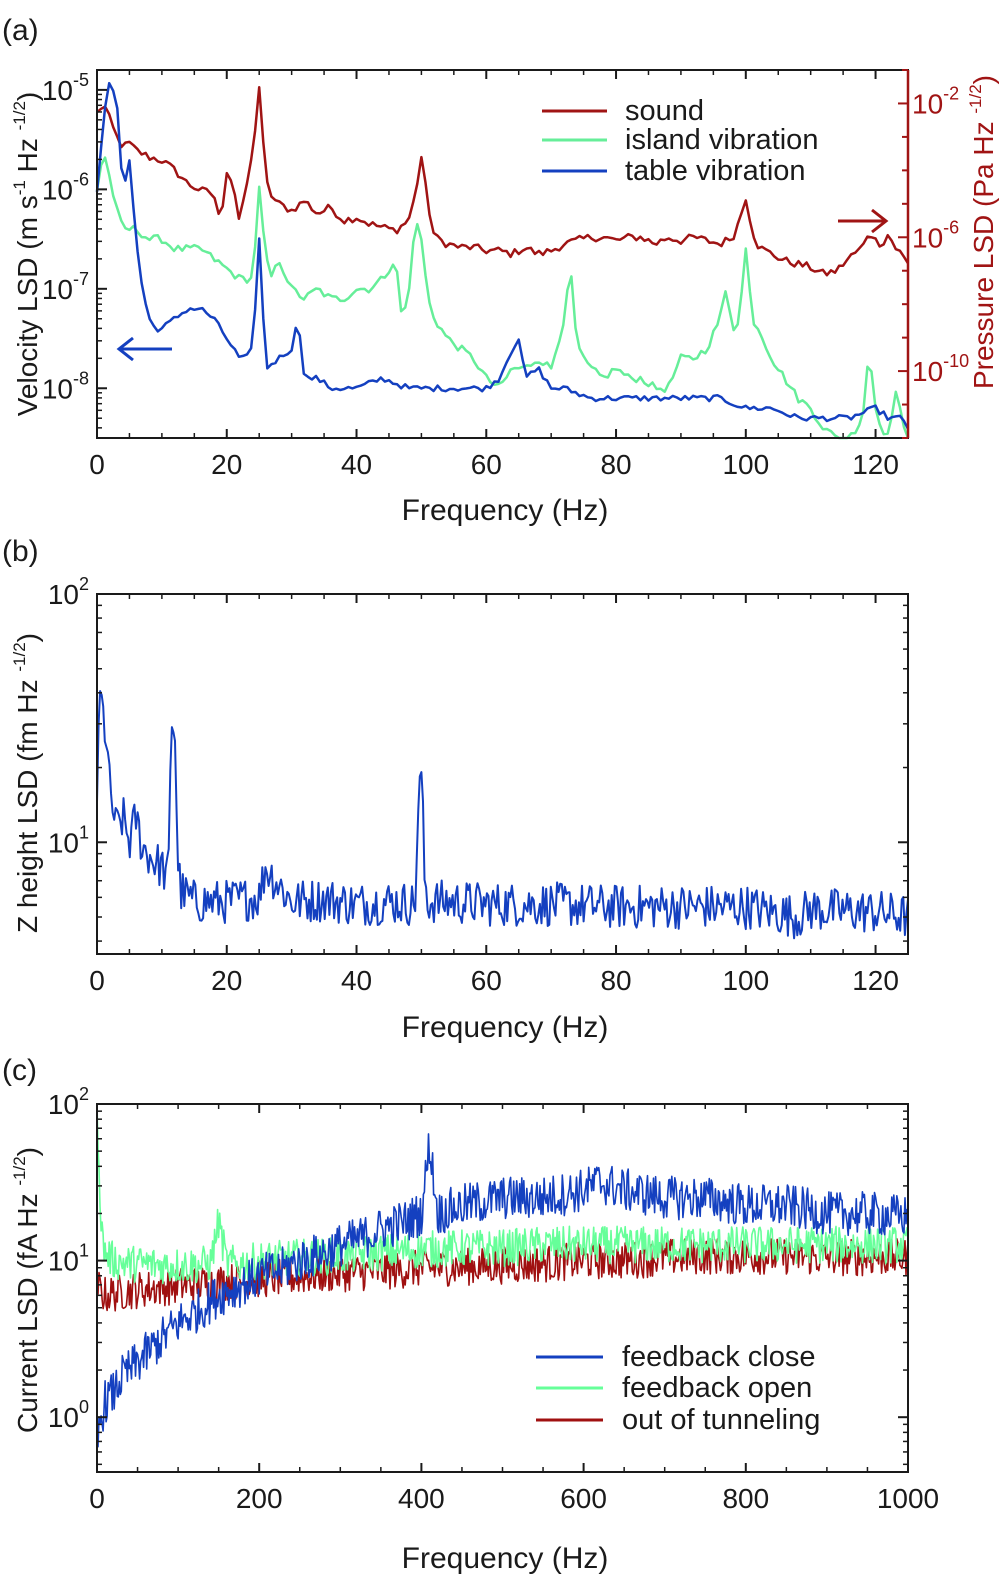  I want to click on panel-b-x-label: Frequency (Hz), so click(505, 1027).